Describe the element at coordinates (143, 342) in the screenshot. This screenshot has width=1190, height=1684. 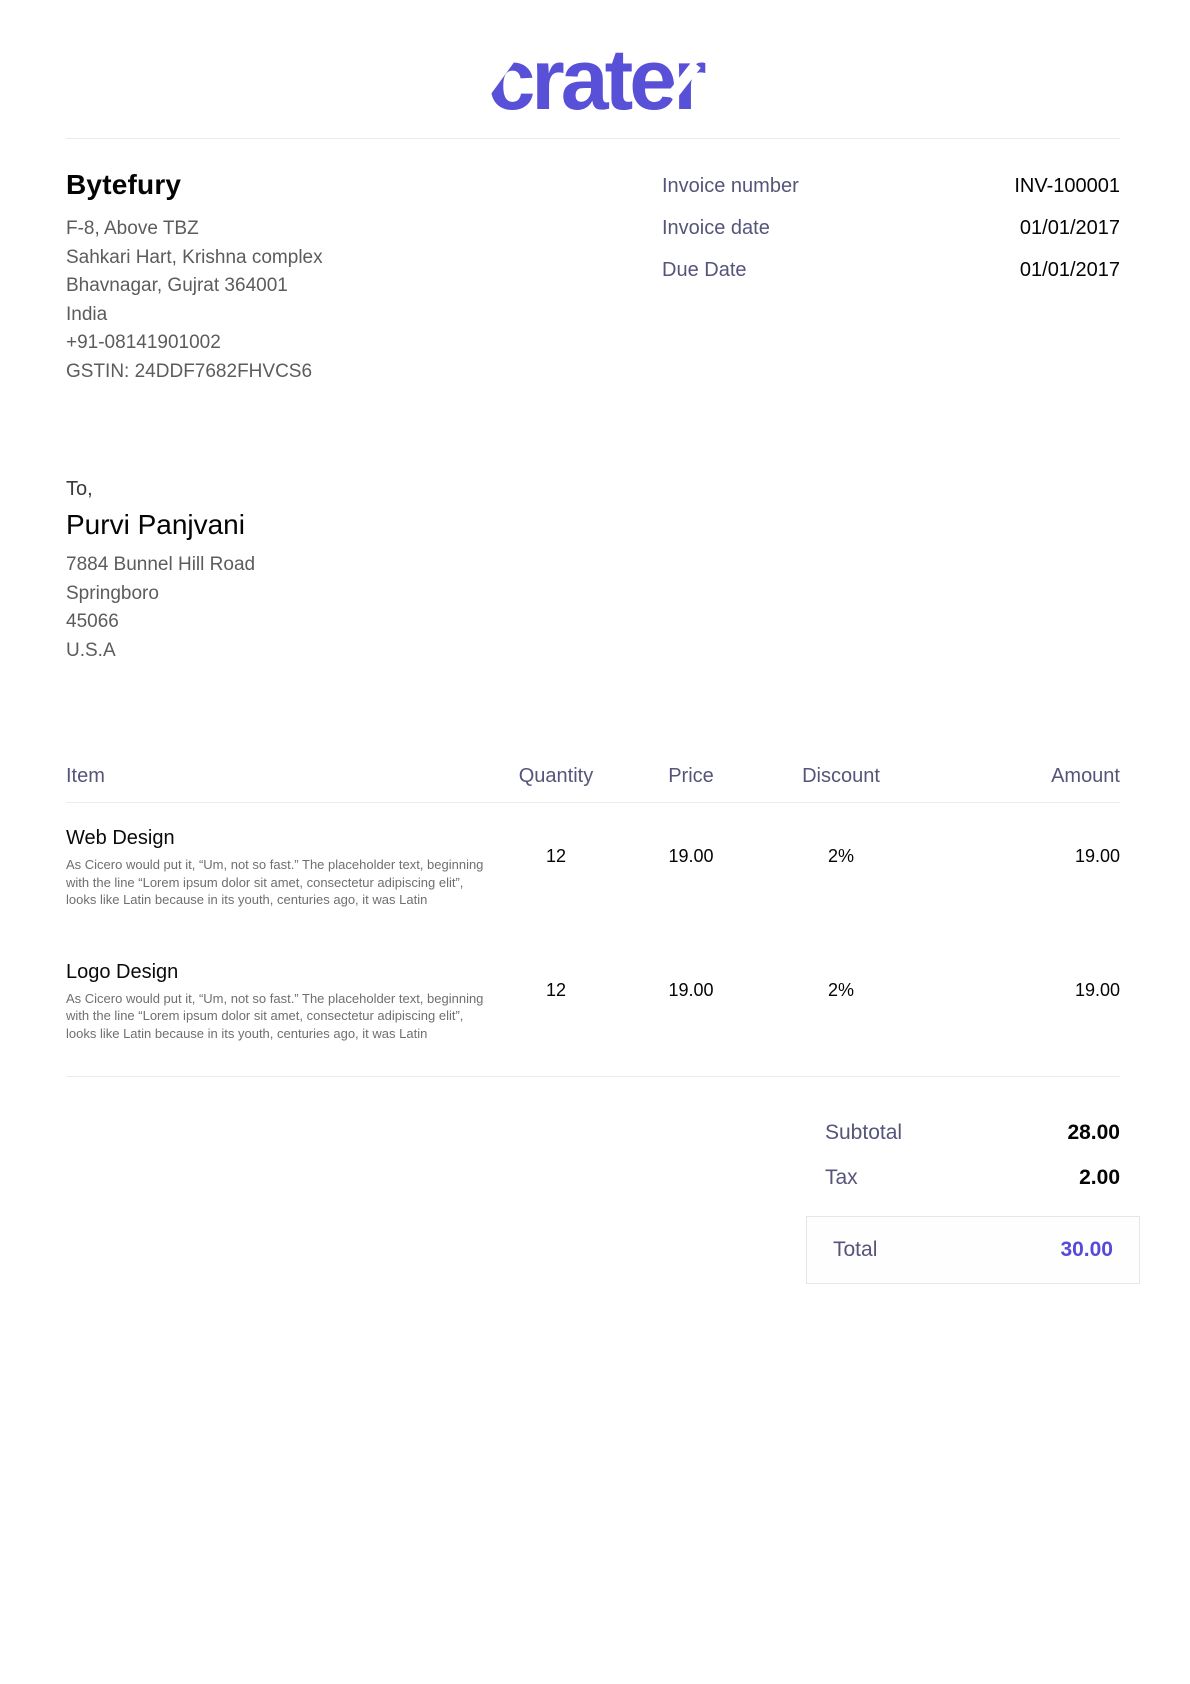
I see `seller-phone: +91-08141901002` at that location.